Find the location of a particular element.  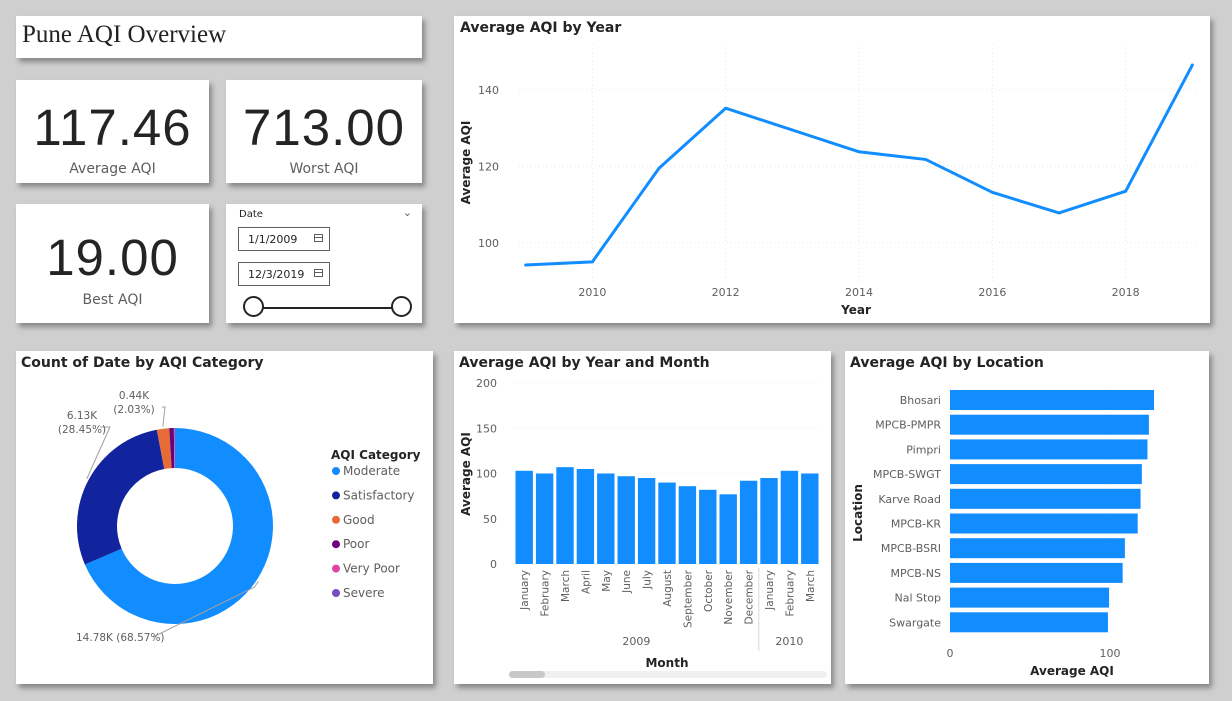

x-tick-label: 2012 is located at coordinates (726, 292).